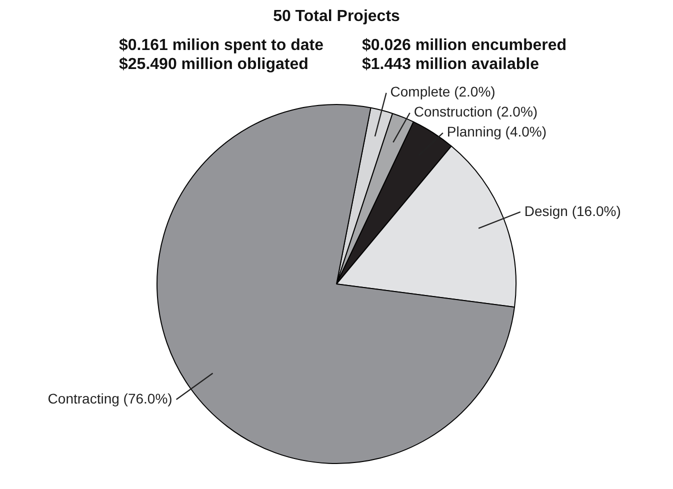 The width and height of the screenshot is (673, 489). What do you see at coordinates (476, 112) in the screenshot?
I see `slice-label: Construction (2.0%)` at bounding box center [476, 112].